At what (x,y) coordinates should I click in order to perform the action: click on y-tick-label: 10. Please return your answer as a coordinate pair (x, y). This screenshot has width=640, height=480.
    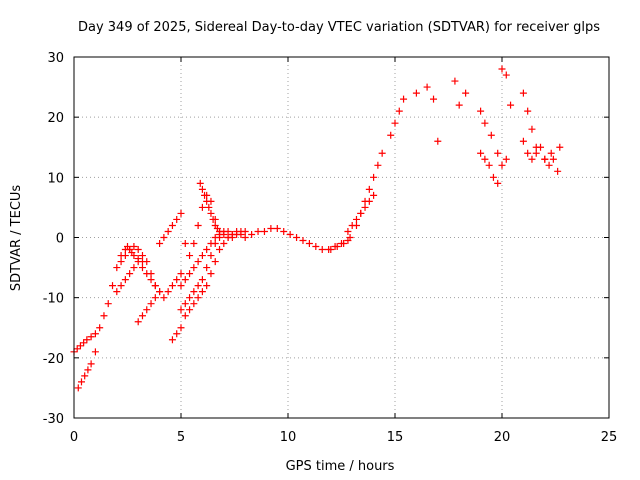
    Looking at the image, I should click on (55, 178).